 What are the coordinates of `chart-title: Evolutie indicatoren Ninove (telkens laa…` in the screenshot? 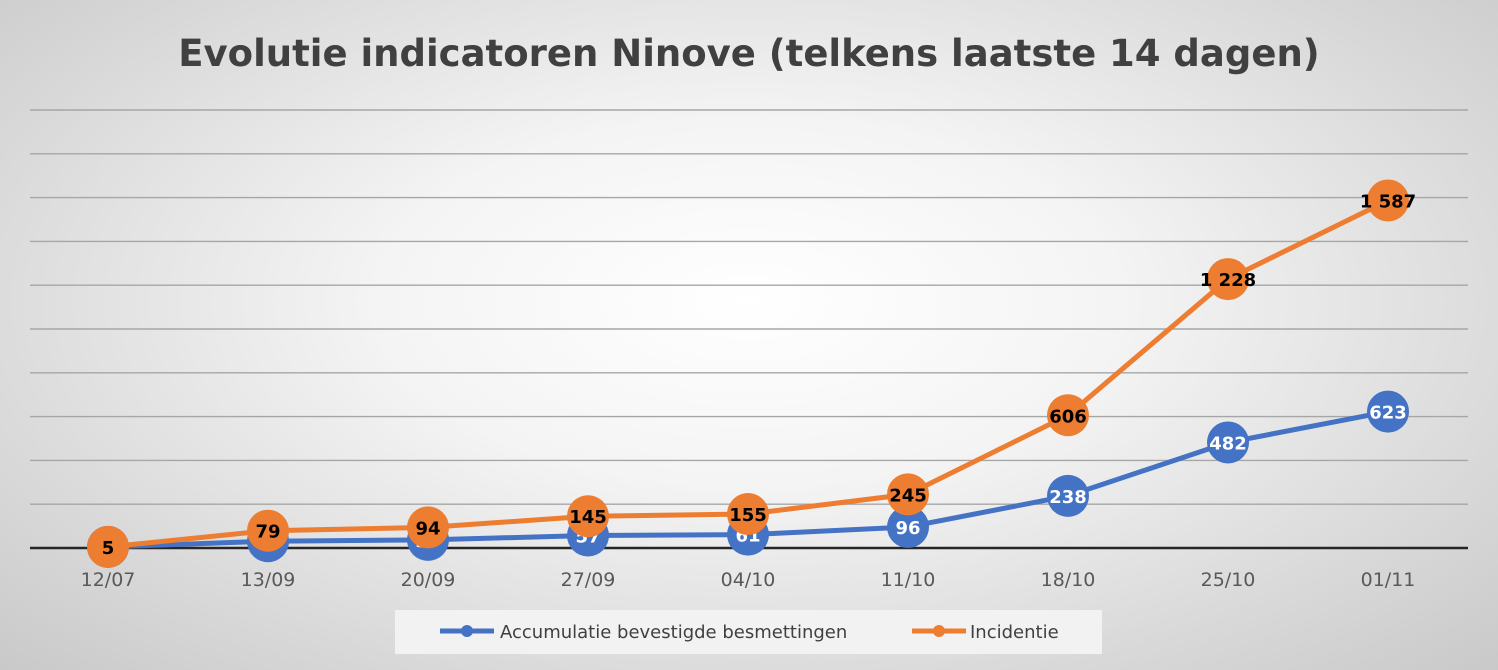 It's located at (748, 53).